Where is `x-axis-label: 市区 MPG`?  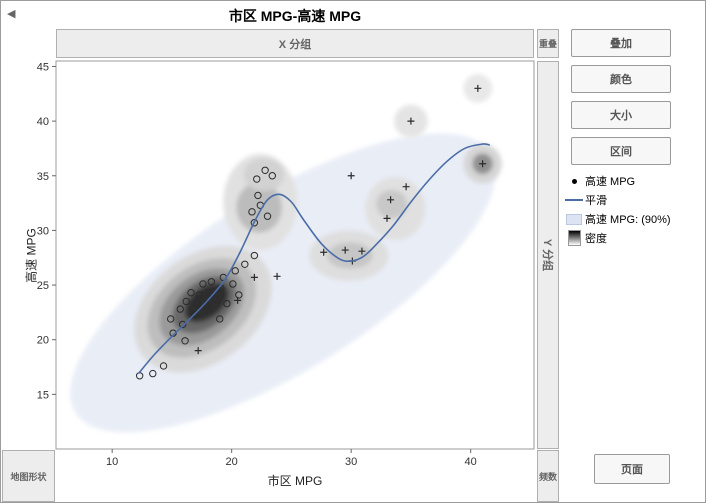
x-axis-label: 市区 MPG is located at coordinates (295, 481).